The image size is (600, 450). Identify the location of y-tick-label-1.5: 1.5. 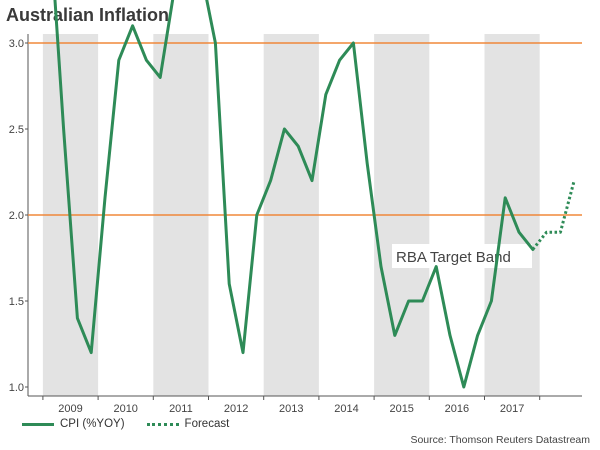
(16, 302).